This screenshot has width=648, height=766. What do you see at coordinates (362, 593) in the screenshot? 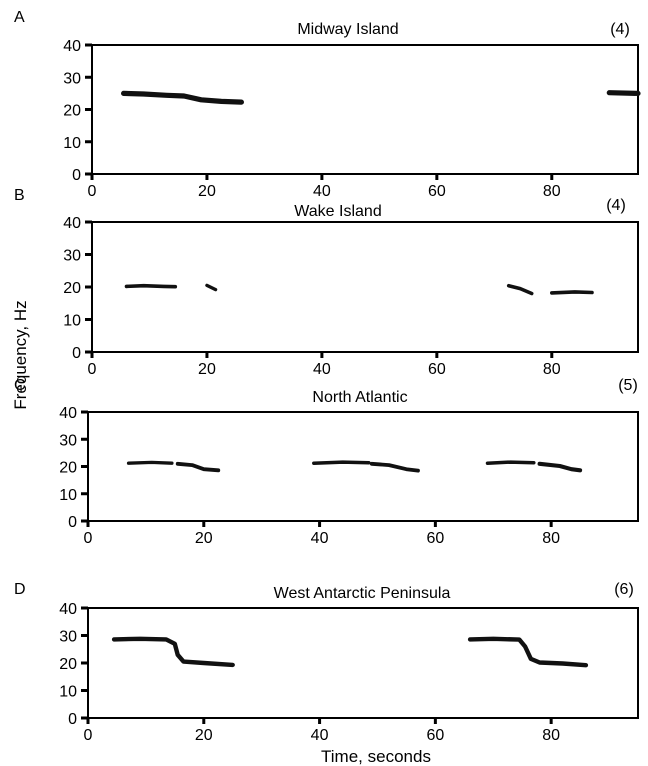
I see `panel-title: West Antarctic Peninsula` at bounding box center [362, 593].